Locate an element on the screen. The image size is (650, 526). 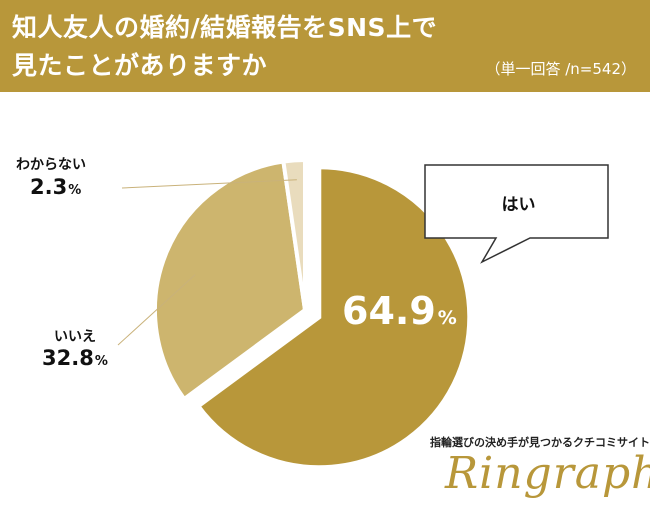
slice-label-yes: はい is located at coordinates (518, 204).